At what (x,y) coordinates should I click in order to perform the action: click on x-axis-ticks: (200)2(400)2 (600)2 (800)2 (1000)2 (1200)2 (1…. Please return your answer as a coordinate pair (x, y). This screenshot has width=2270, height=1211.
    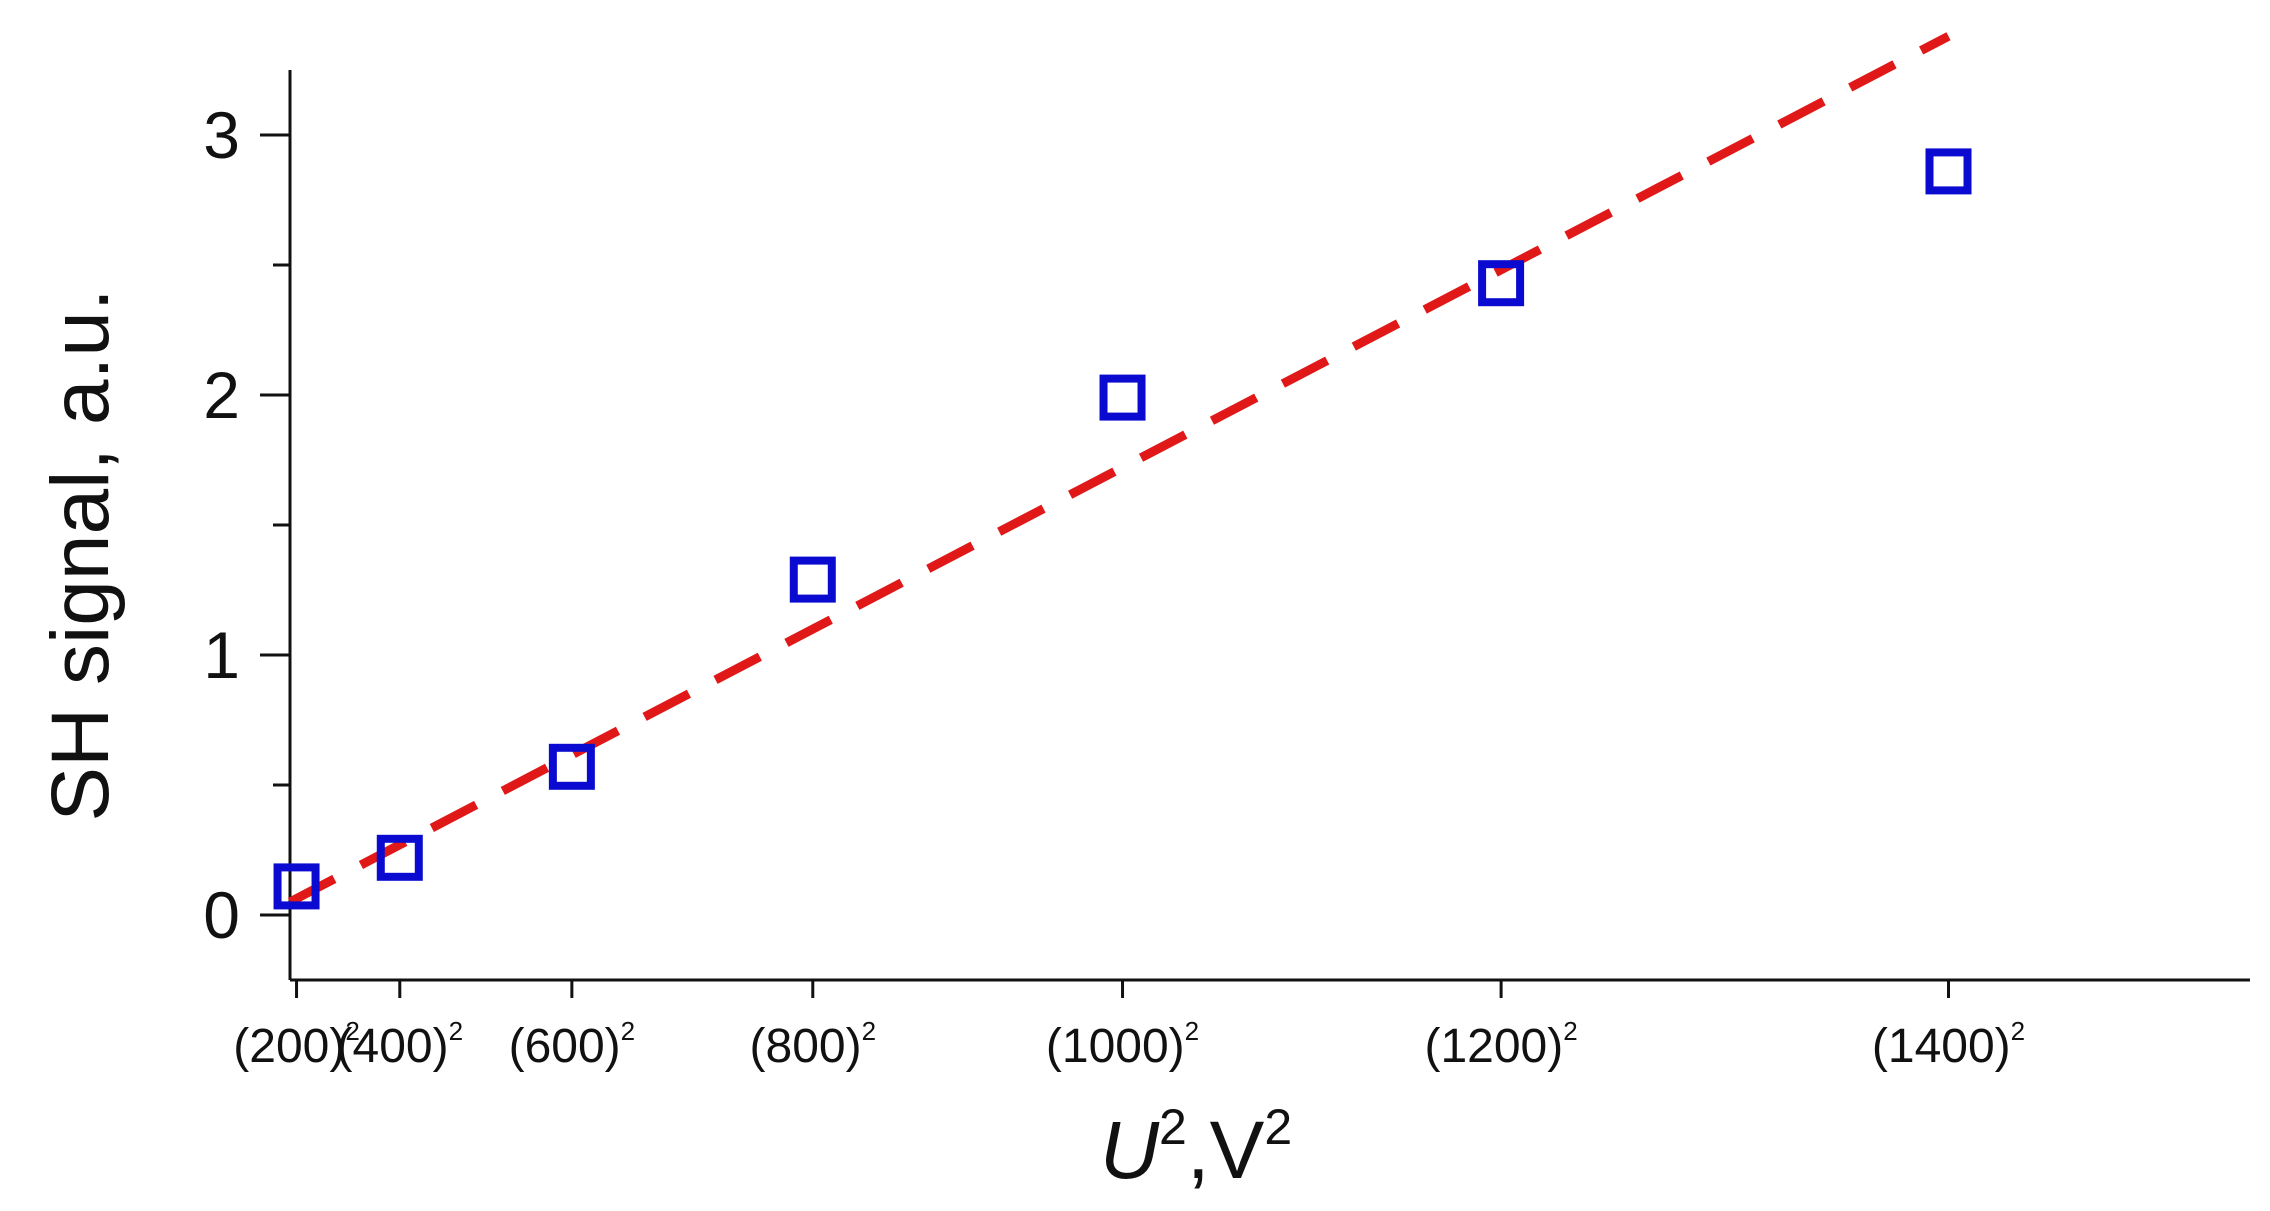
    Looking at the image, I should click on (1129, 1026).